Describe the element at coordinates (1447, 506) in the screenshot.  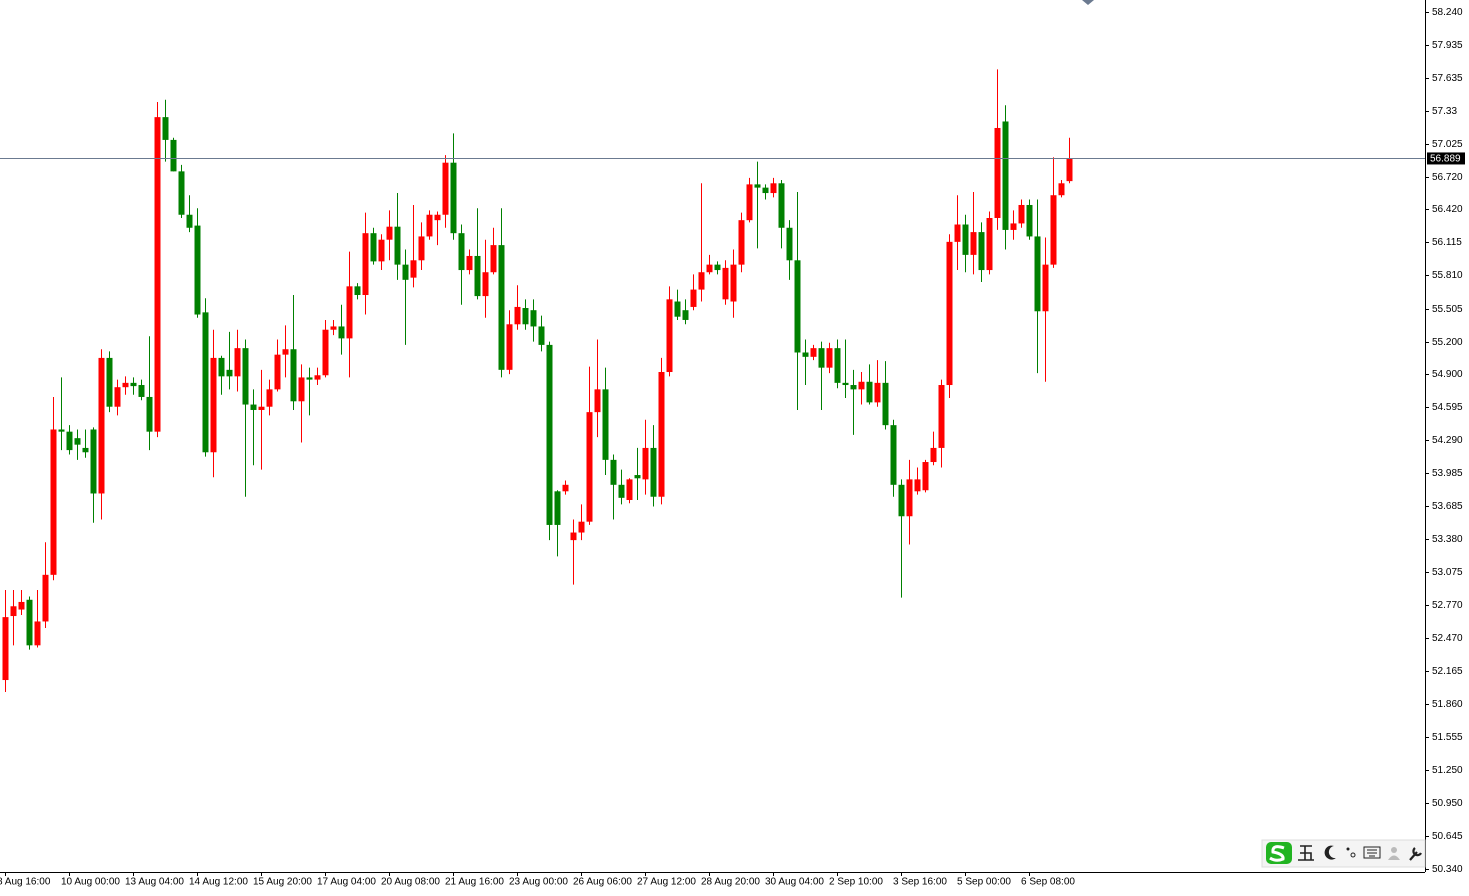
I see `y-tick-label: 53.685` at that location.